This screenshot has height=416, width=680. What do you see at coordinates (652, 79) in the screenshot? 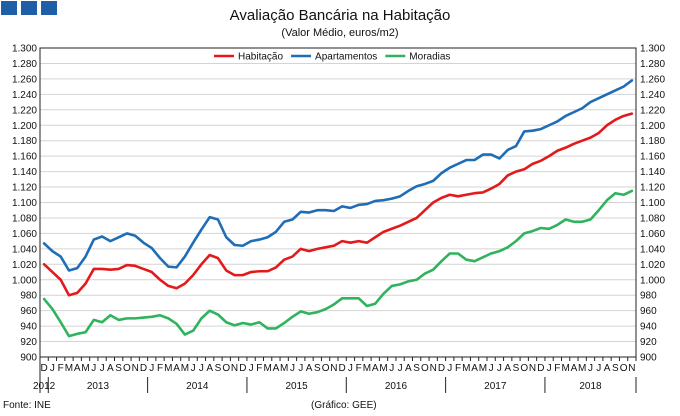
I see `y-tick-label-right: 1.260` at bounding box center [652, 79].